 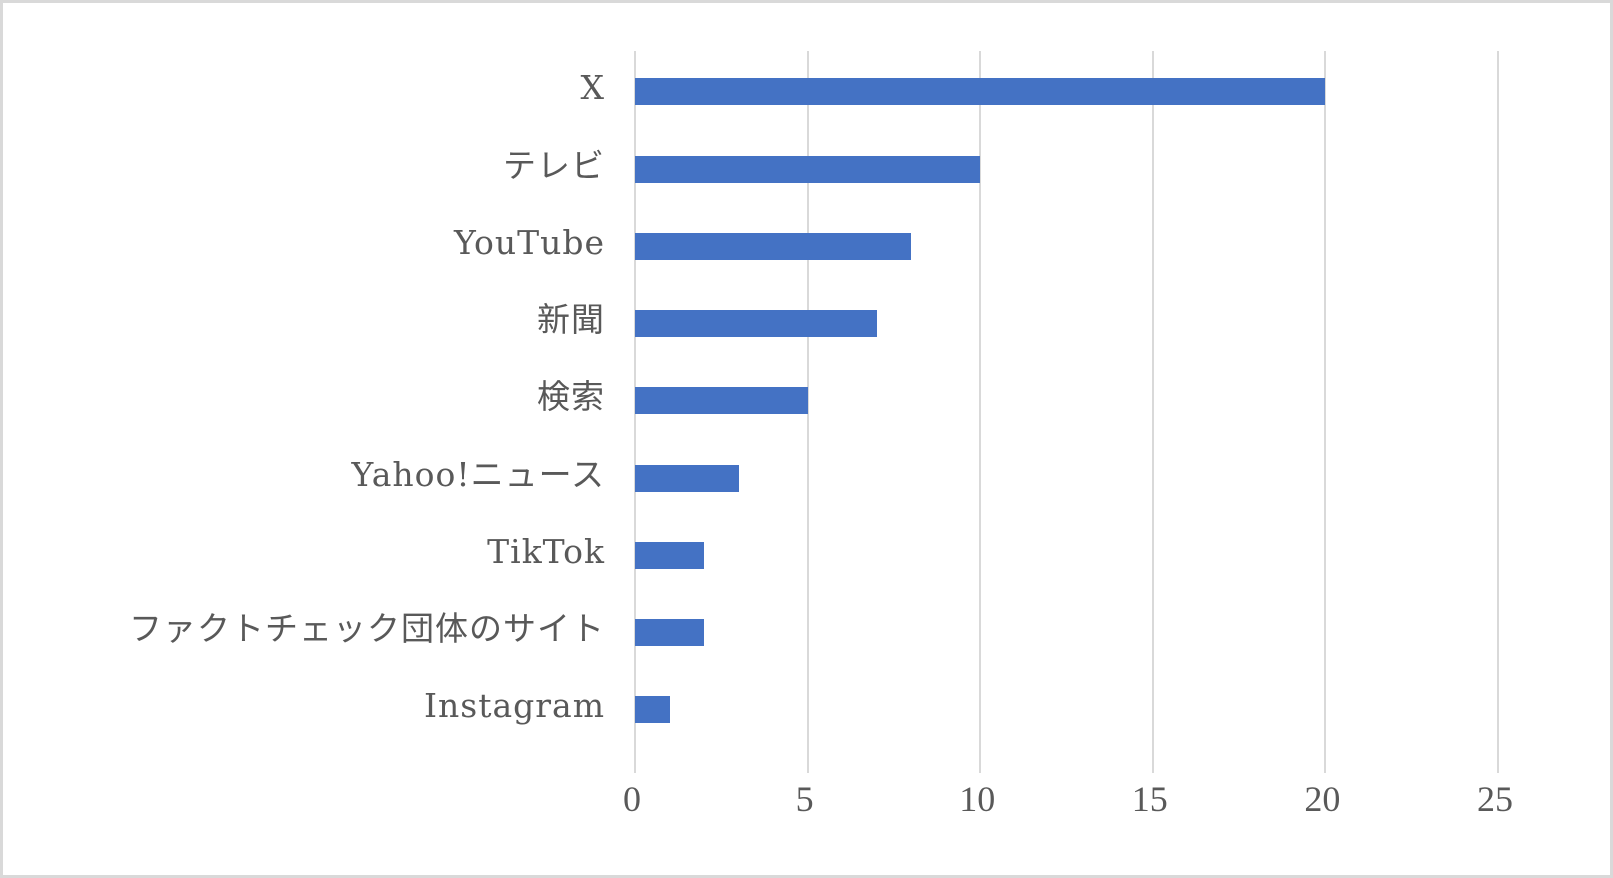 What do you see at coordinates (546, 551) in the screenshot?
I see `category-label: TikTok` at bounding box center [546, 551].